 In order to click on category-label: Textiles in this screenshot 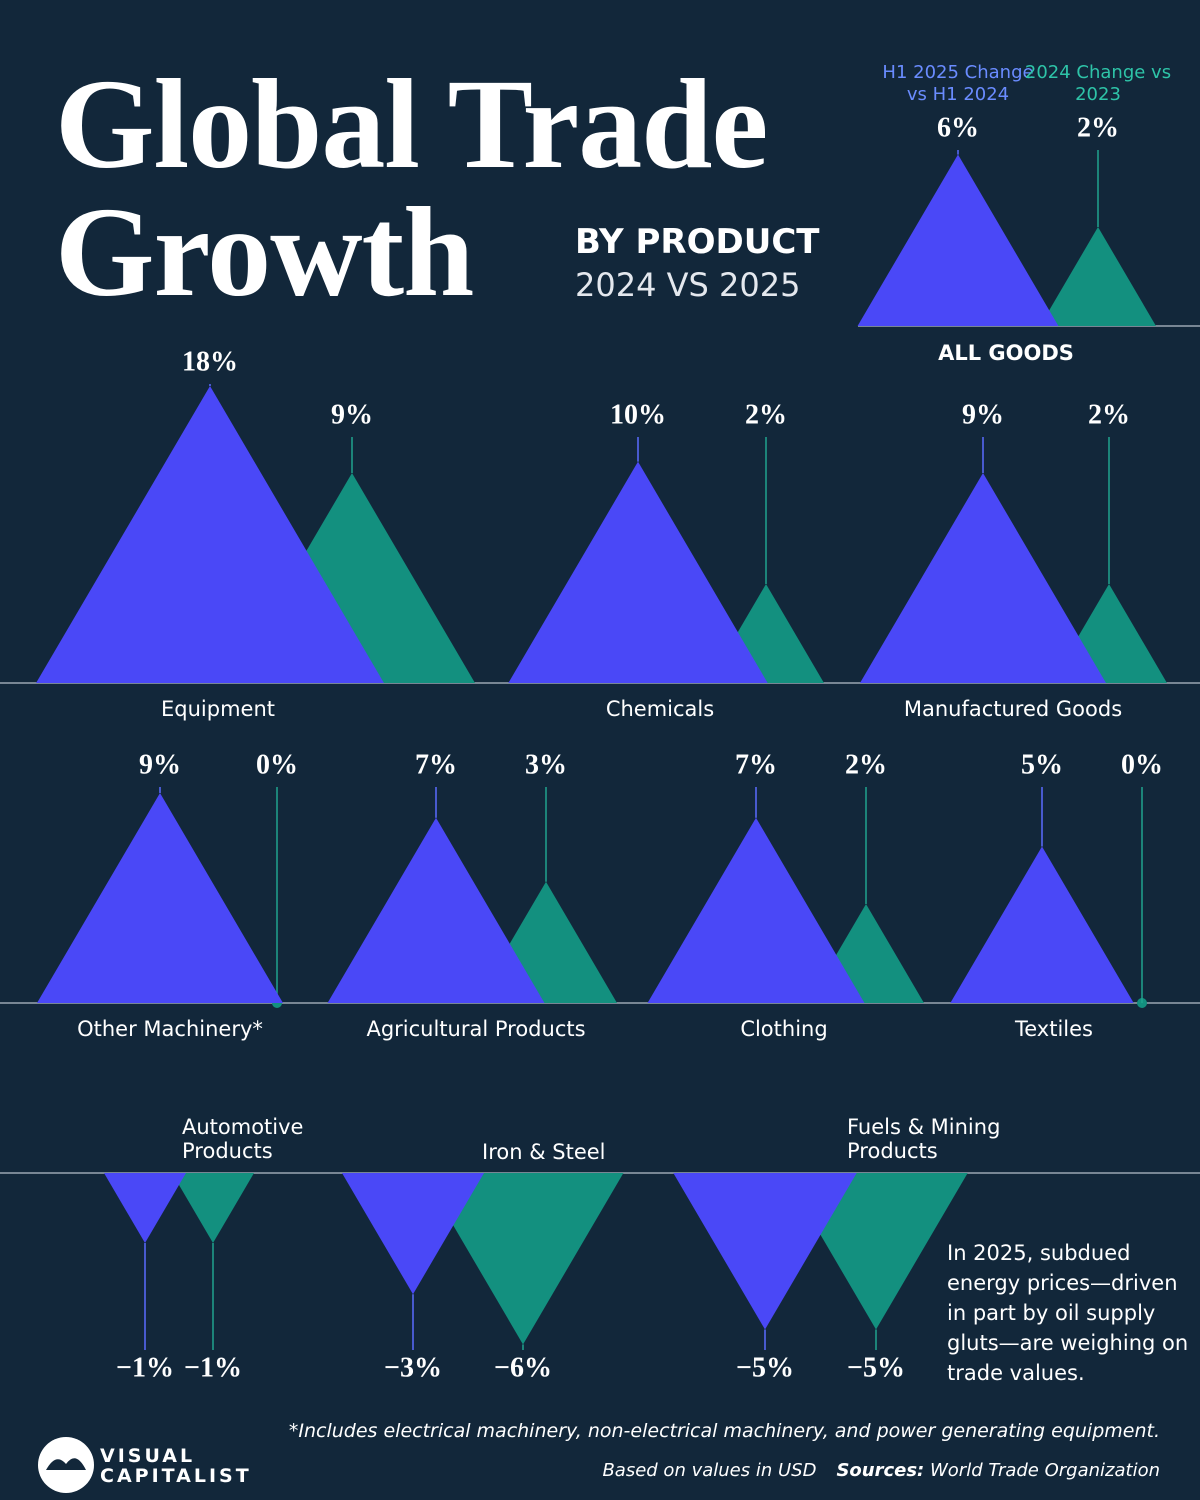, I will do `click(1053, 1029)`.